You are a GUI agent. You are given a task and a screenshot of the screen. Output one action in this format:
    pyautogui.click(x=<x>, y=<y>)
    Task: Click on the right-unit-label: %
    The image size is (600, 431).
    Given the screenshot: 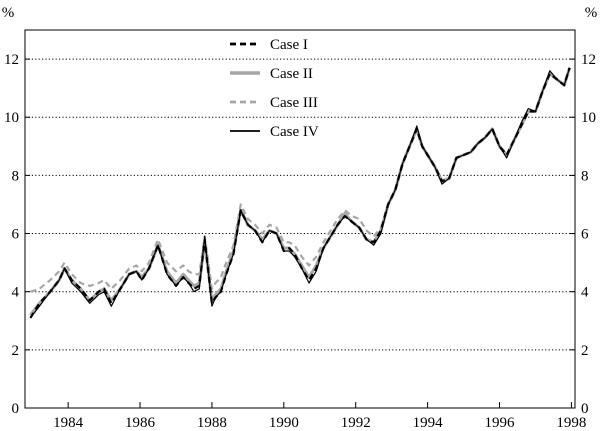 What is the action you would take?
    pyautogui.click(x=591, y=13)
    